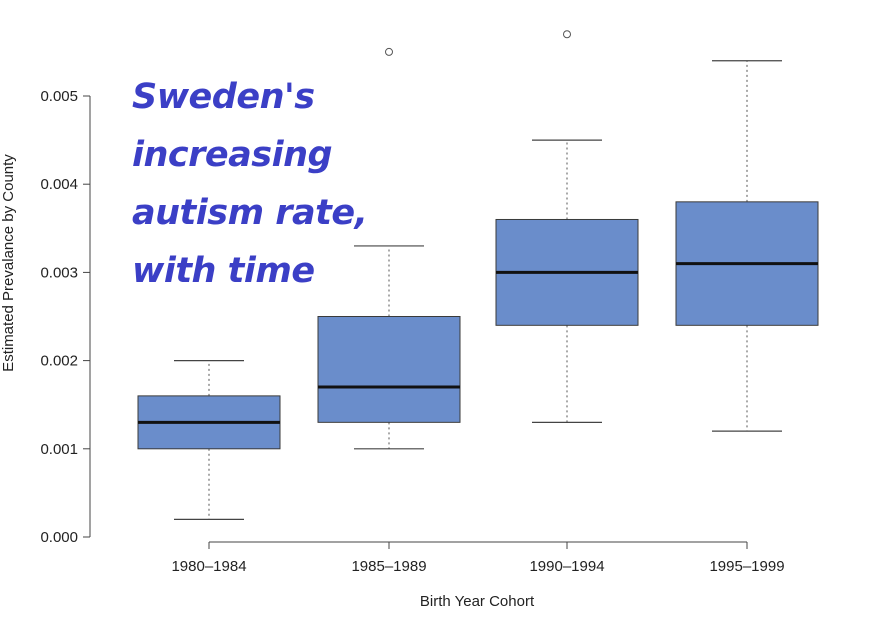  Describe the element at coordinates (223, 271) in the screenshot. I see `annotation-line: with time` at that location.